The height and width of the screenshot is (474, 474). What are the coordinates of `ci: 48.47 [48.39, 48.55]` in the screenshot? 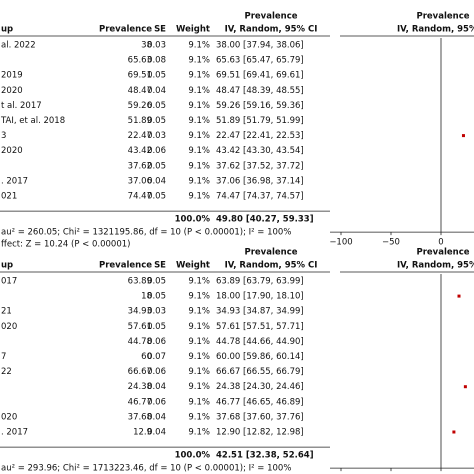 It's located at (260, 91).